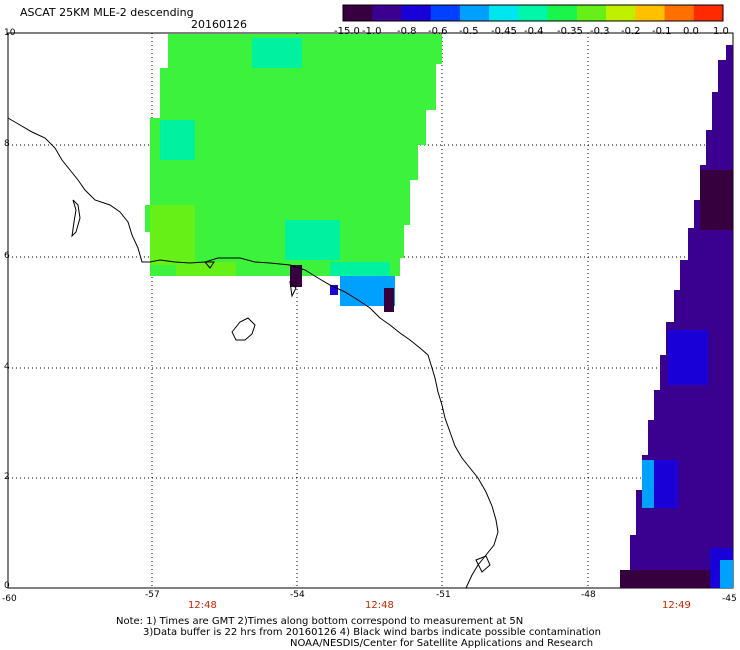 Image resolution: width=740 pixels, height=650 pixels. I want to click on y-tick-label: 8, so click(7, 144).